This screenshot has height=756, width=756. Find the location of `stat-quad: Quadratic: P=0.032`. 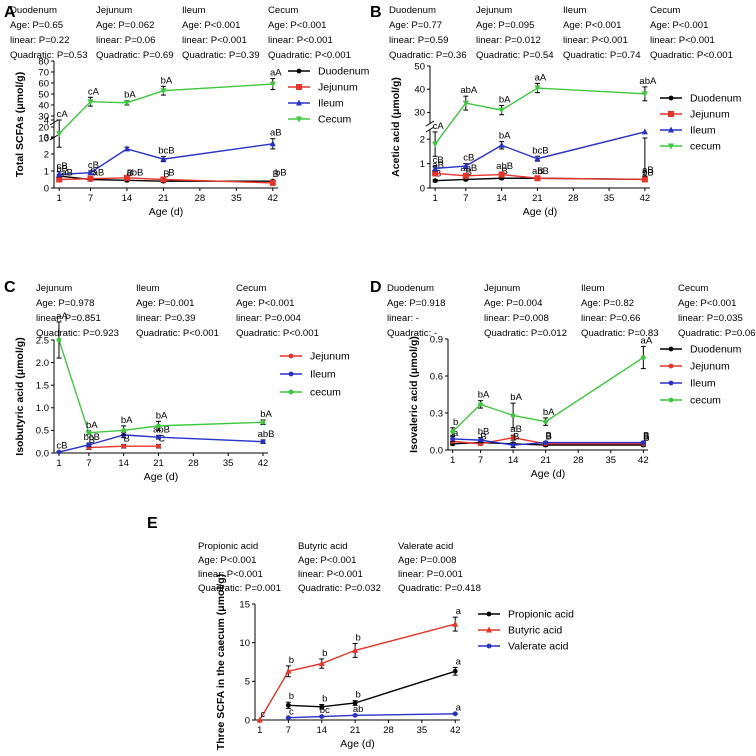

stat-quad: Quadratic: P=0.032 is located at coordinates (339, 588).